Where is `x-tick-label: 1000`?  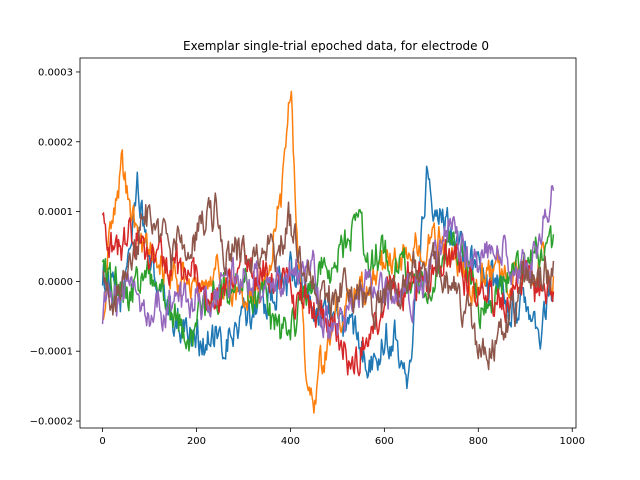
x-tick-label: 1000 is located at coordinates (572, 441).